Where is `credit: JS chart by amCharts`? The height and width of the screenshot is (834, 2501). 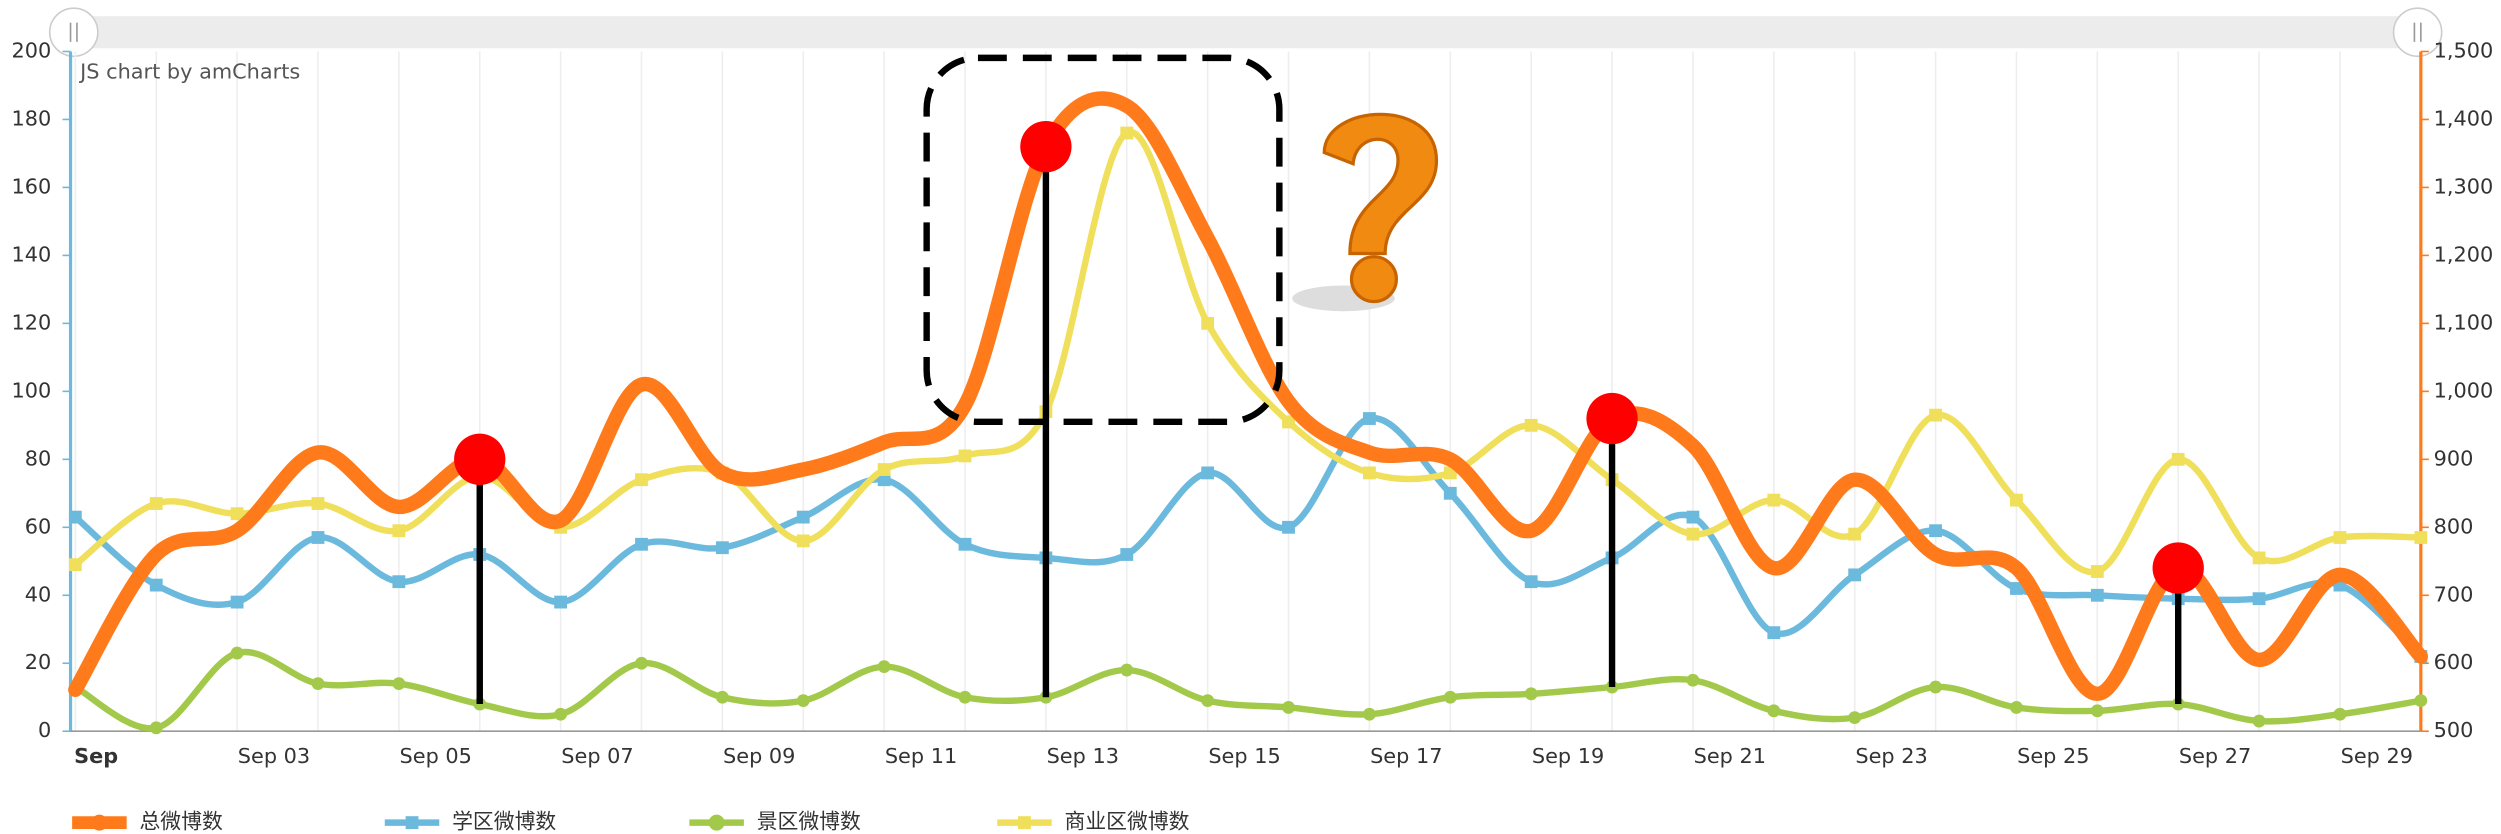 credit: JS chart by amCharts is located at coordinates (189, 71).